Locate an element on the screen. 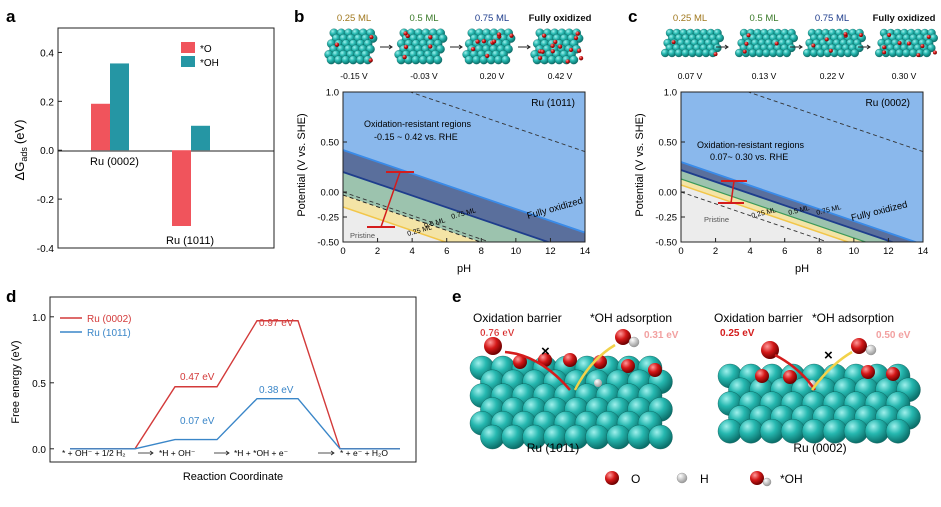 The height and width of the screenshot is (507, 941). b-ytick-label: -0.25 is located at coordinates (328, 218).